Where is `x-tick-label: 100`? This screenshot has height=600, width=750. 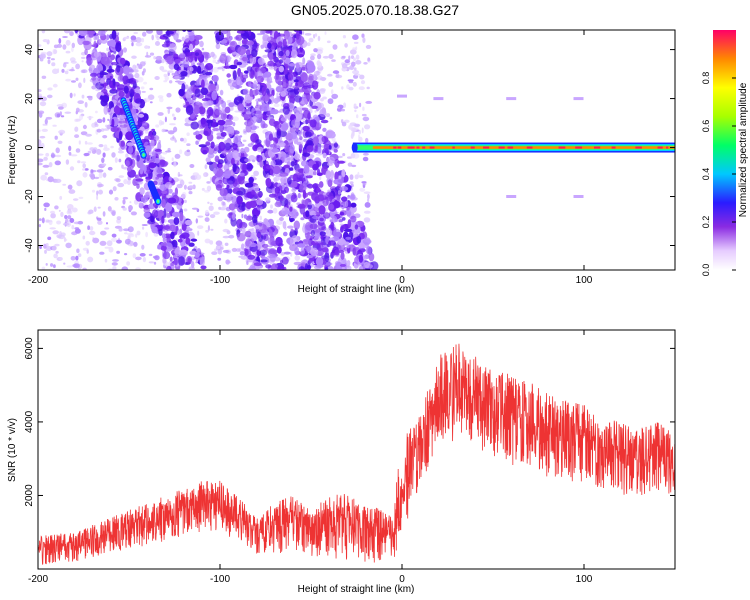 x-tick-label: 100 is located at coordinates (584, 579).